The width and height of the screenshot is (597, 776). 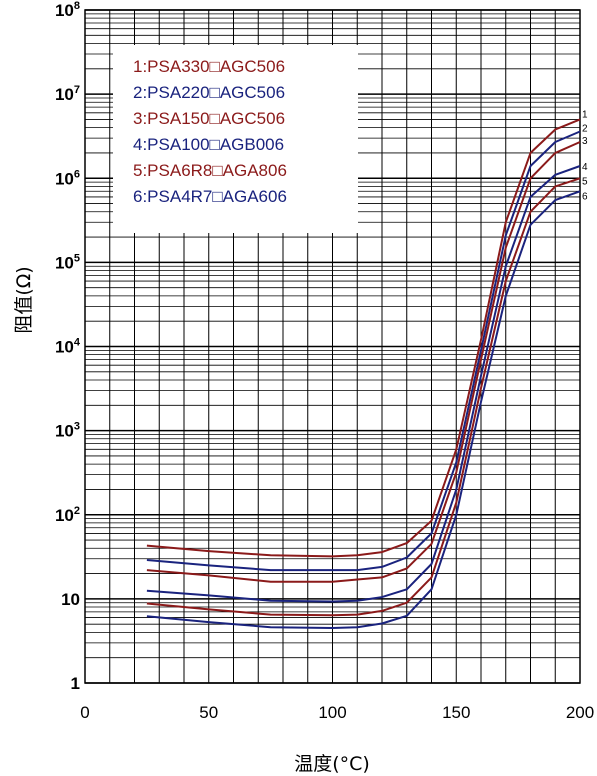 What do you see at coordinates (585, 128) in the screenshot?
I see `series-end-label: 2` at bounding box center [585, 128].